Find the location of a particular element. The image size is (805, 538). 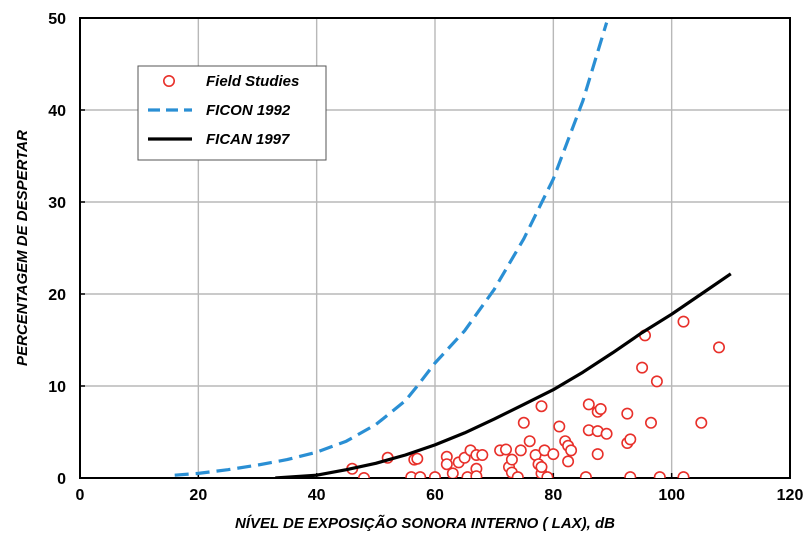

x-tick-label: 120 is located at coordinates (790, 495).